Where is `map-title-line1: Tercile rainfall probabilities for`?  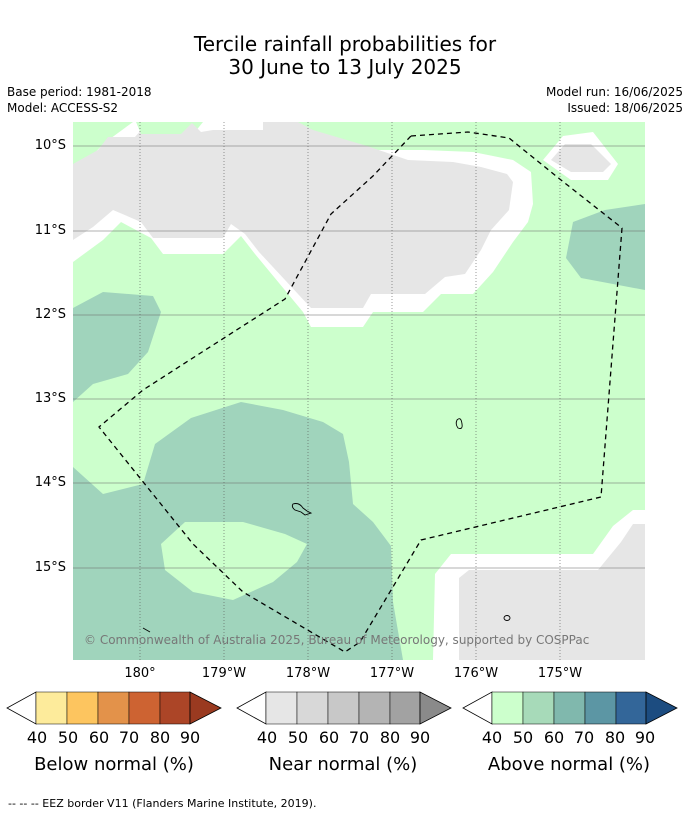 map-title-line1: Tercile rainfall probabilities for is located at coordinates (345, 44).